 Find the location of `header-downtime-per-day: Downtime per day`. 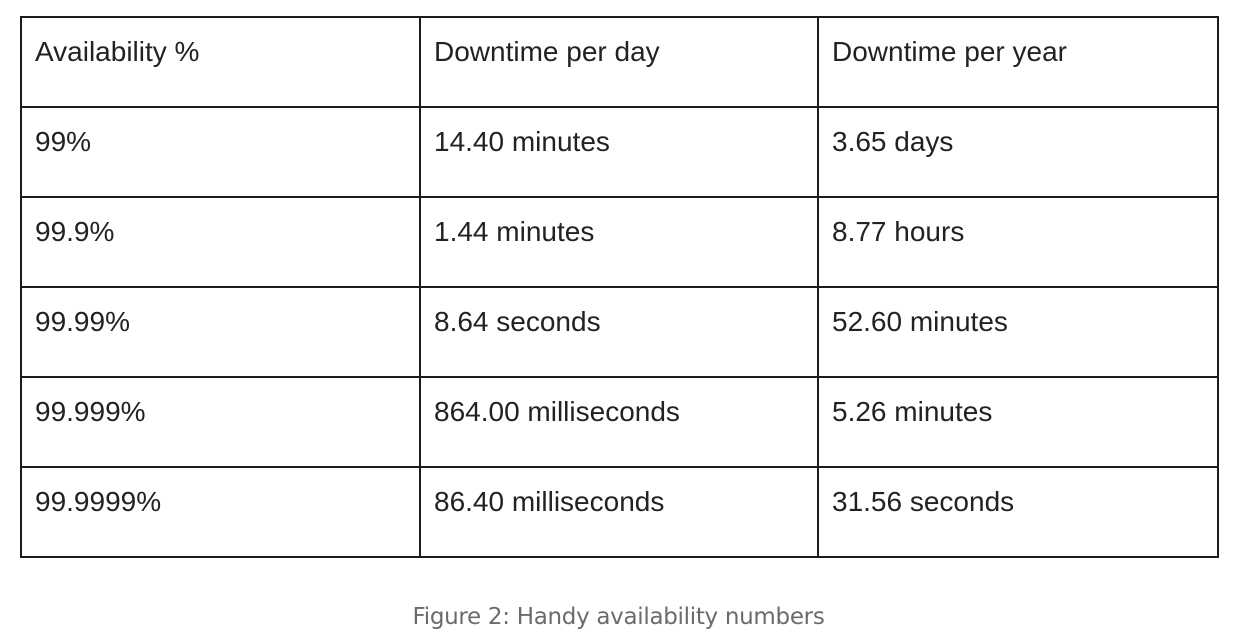

header-downtime-per-day: Downtime per day is located at coordinates (619, 62).